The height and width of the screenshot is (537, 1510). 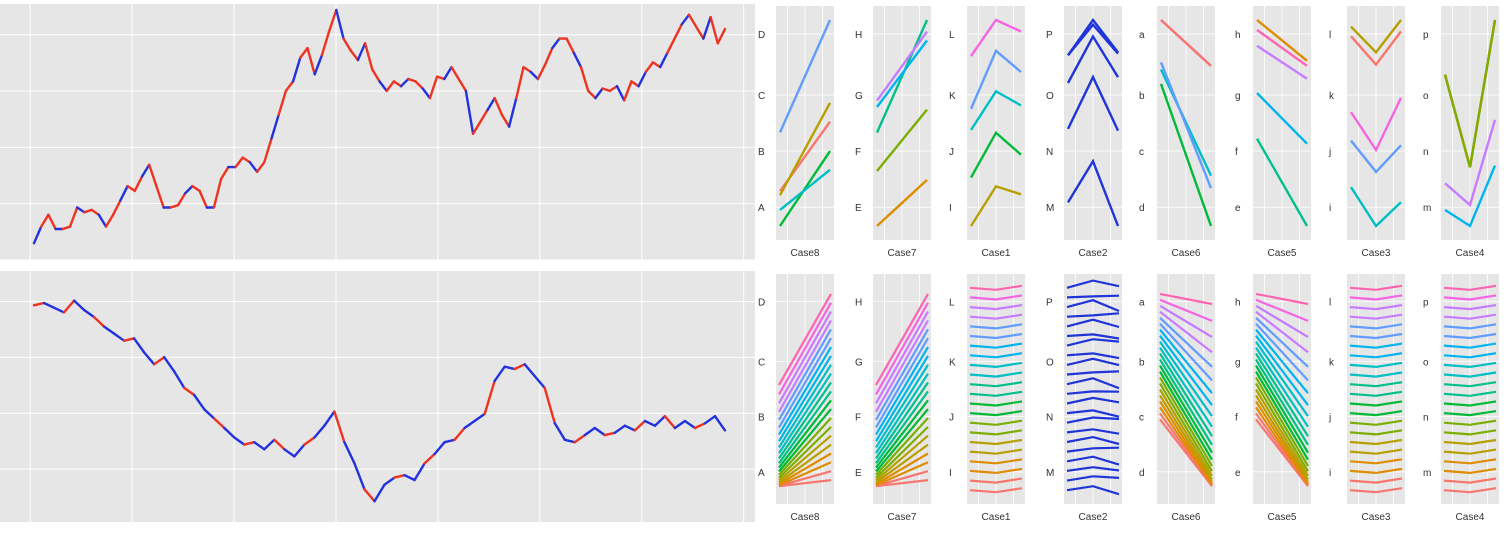 What do you see at coordinates (1049, 418) in the screenshot?
I see `case-bottom-3-ylabel: N` at bounding box center [1049, 418].